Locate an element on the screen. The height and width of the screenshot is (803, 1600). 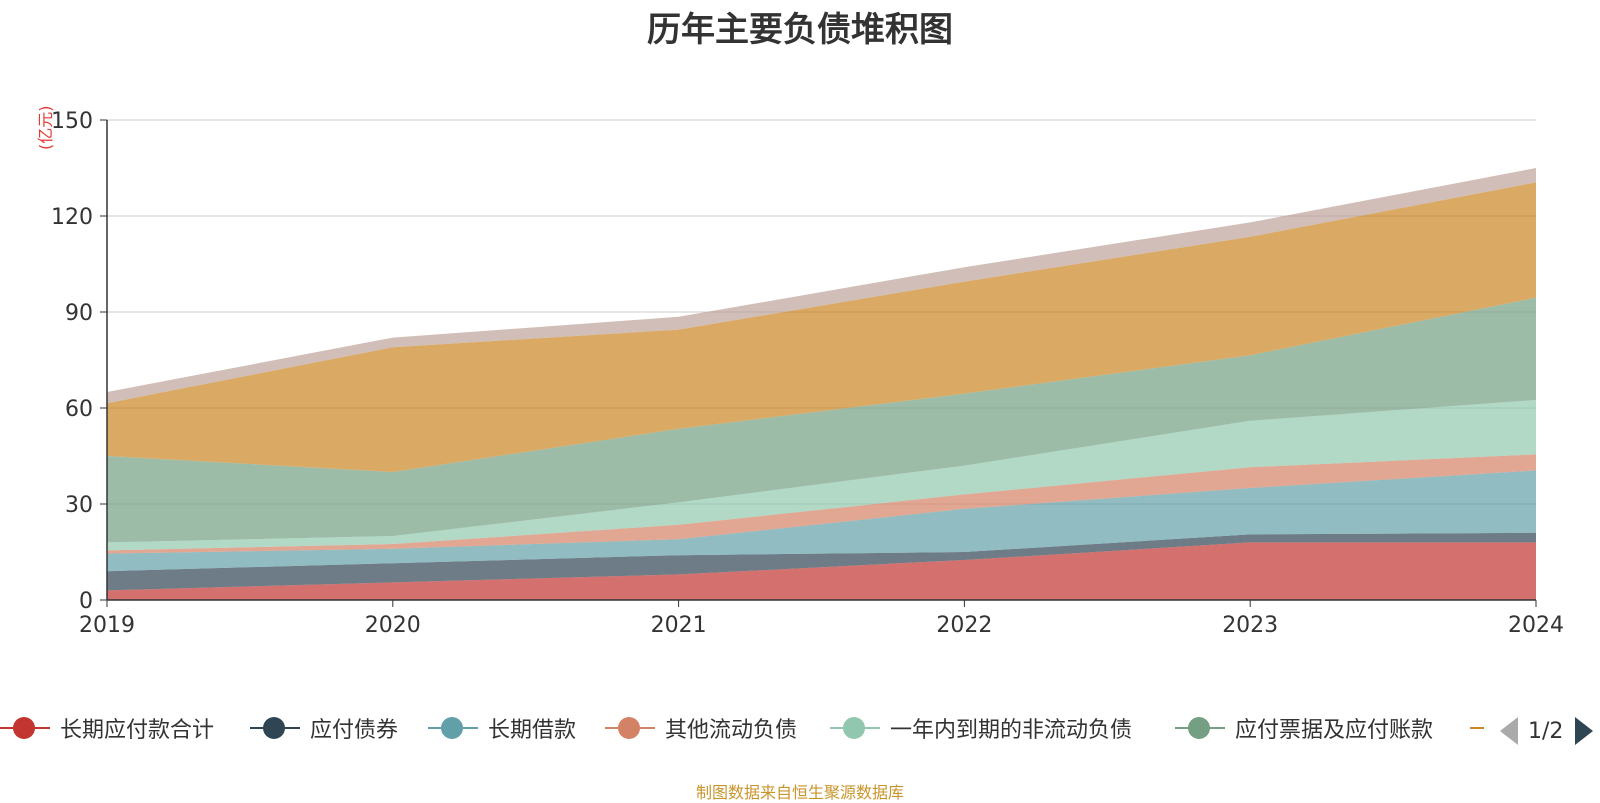
y-axis-unit: (亿元) is located at coordinates (45, 128).